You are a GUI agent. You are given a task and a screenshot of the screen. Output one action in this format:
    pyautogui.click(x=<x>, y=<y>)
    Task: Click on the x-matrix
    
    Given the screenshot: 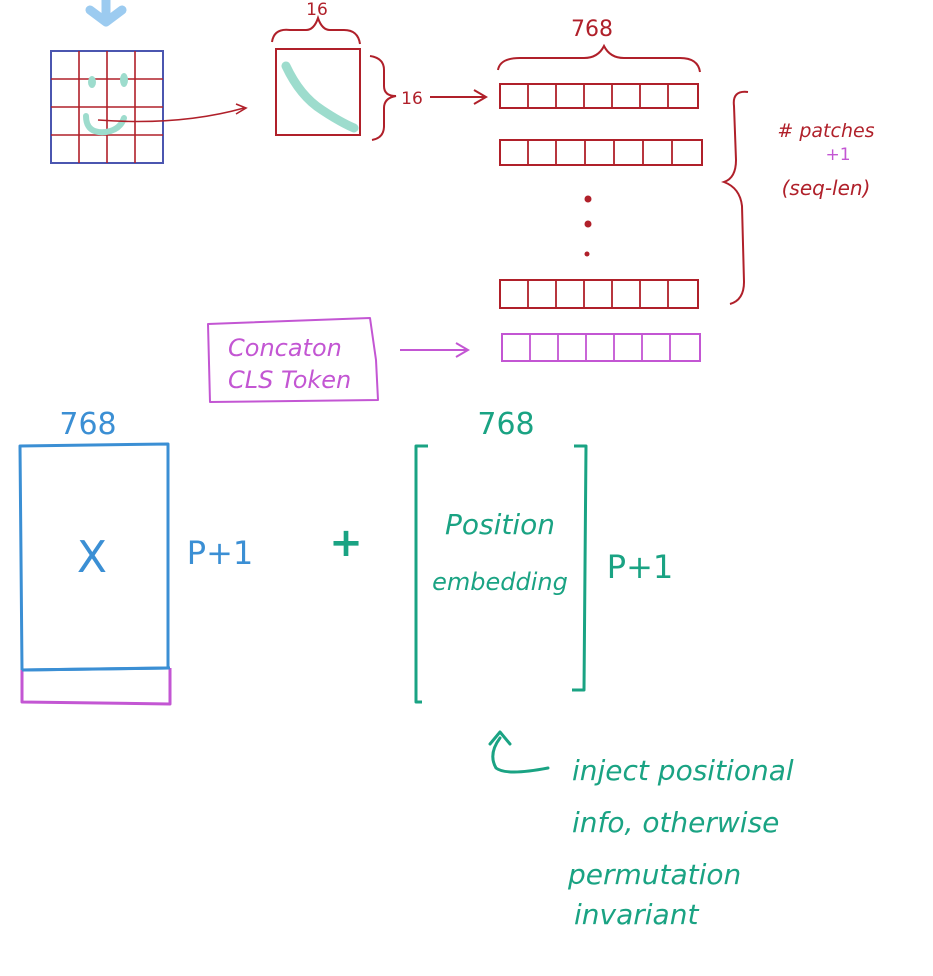 What is the action you would take?
    pyautogui.click(x=95, y=574)
    